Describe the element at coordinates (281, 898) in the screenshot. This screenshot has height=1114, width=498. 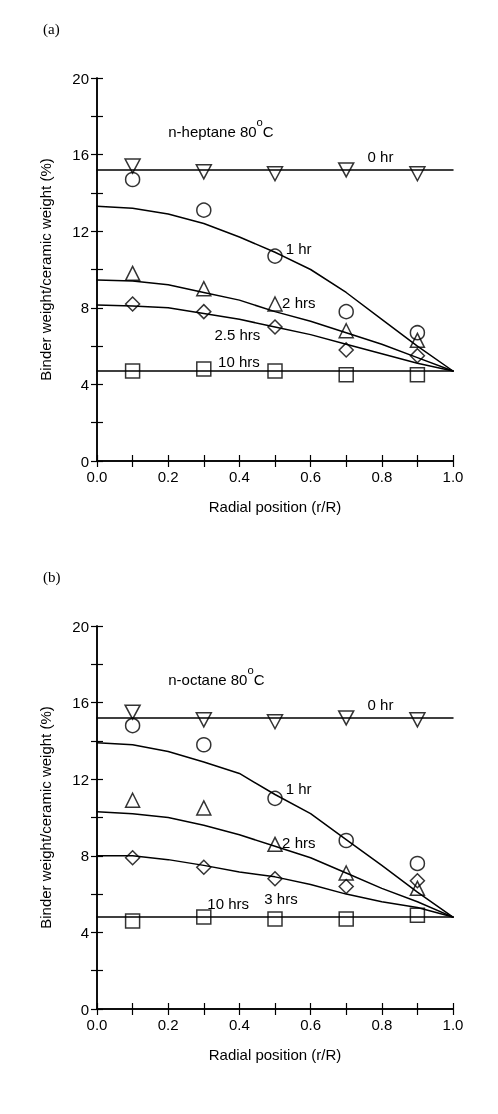
I see `annotation: 3 hrs` at that location.